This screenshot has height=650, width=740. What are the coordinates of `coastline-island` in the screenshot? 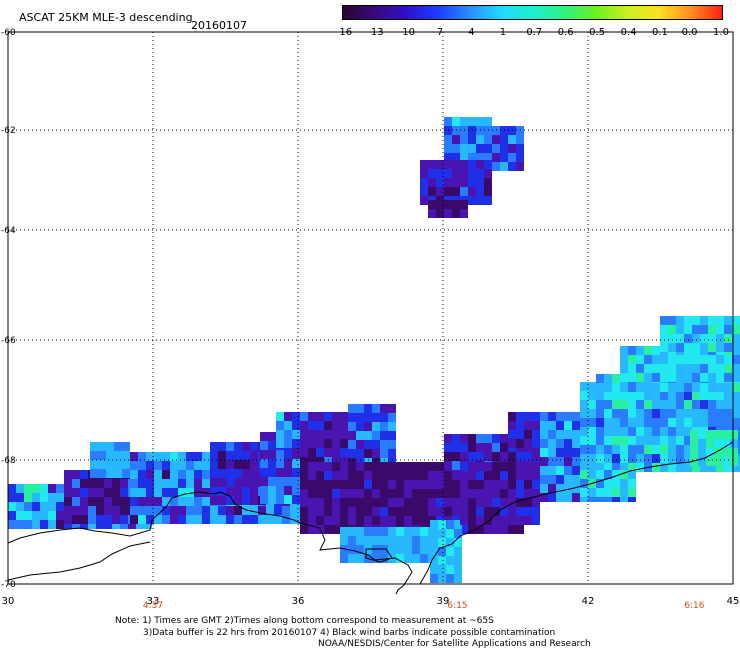 It's located at (379, 555).